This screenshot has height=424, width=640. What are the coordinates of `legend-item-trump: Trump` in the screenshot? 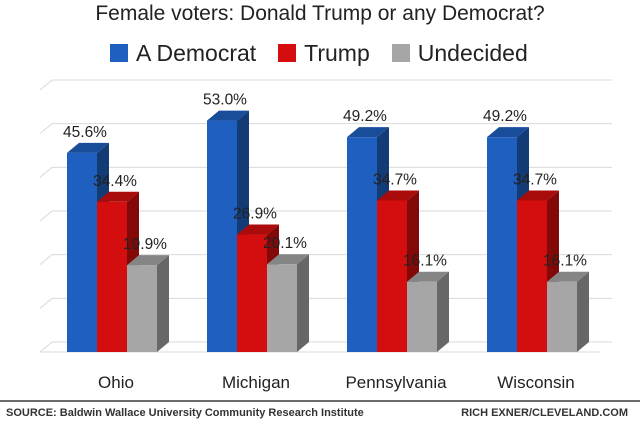 It's located at (324, 53).